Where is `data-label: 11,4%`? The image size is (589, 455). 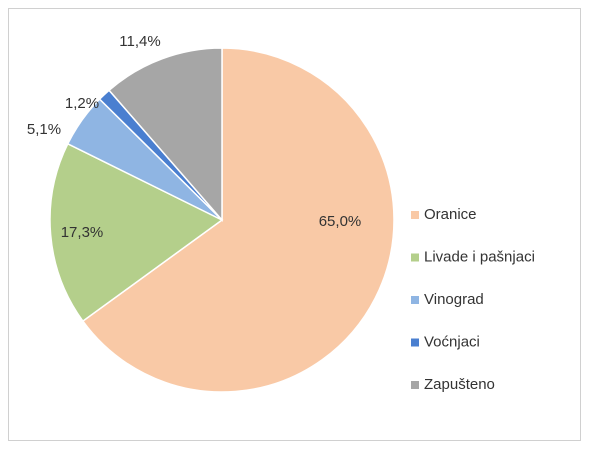 data-label: 11,4% is located at coordinates (139, 41).